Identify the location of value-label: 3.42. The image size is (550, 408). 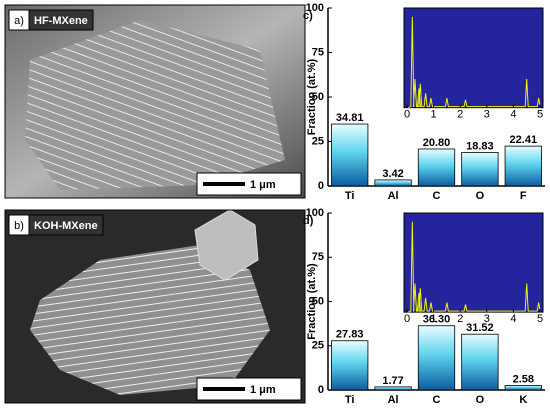
(392, 174).